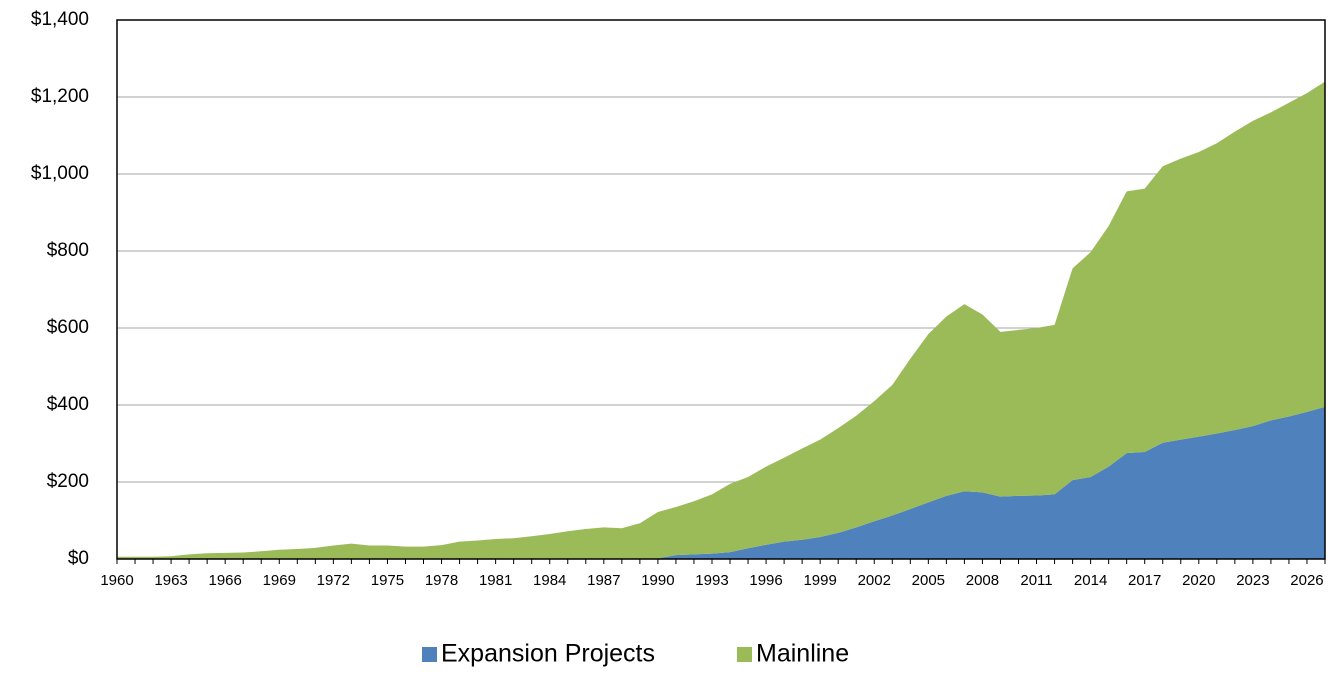  Describe the element at coordinates (548, 654) in the screenshot. I see `legend-label: Expansion Projects` at that location.